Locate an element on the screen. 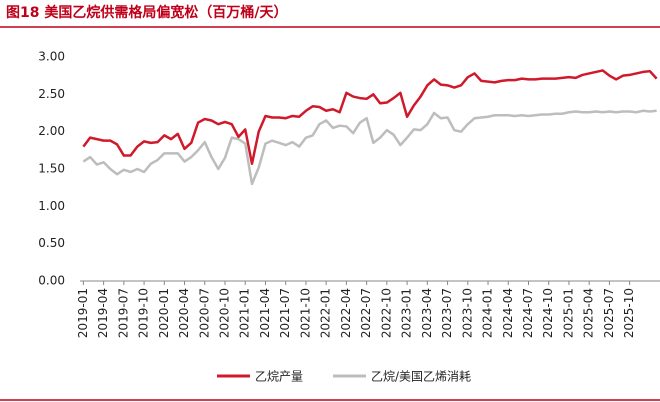 The width and height of the screenshot is (660, 402). y-tick-label: 2.50 is located at coordinates (51, 94).